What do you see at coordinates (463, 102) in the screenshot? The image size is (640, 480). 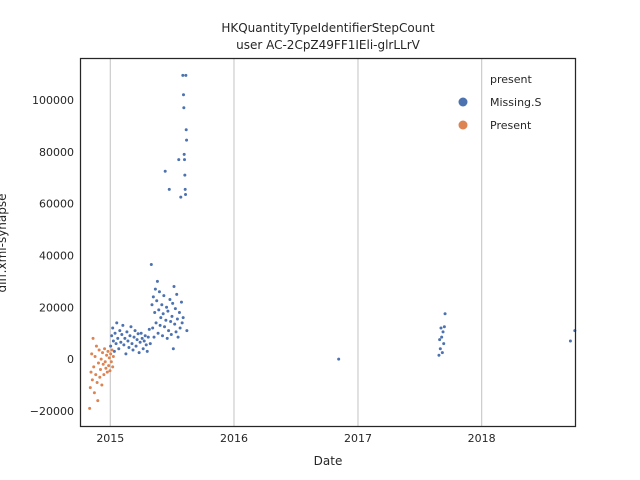 I see `legend-marker-missing` at bounding box center [463, 102].